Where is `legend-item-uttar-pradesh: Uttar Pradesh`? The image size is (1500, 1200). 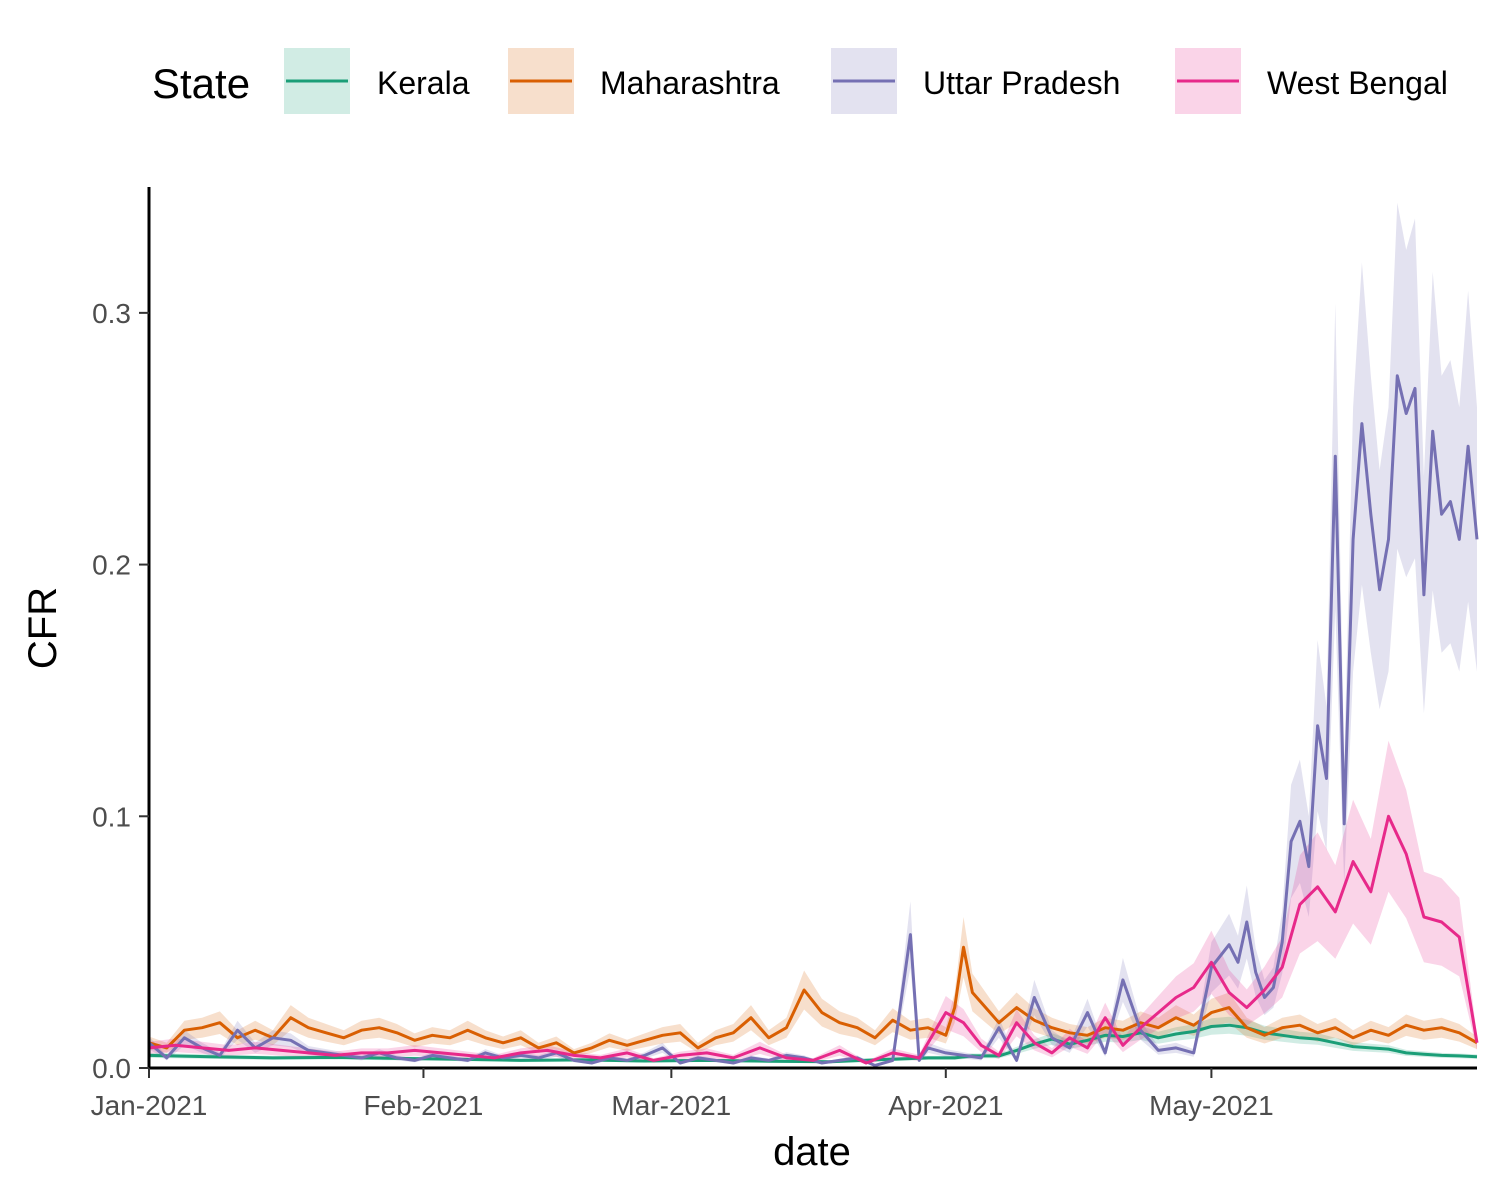 legend-item-uttar-pradesh: Uttar Pradesh is located at coordinates (975, 81).